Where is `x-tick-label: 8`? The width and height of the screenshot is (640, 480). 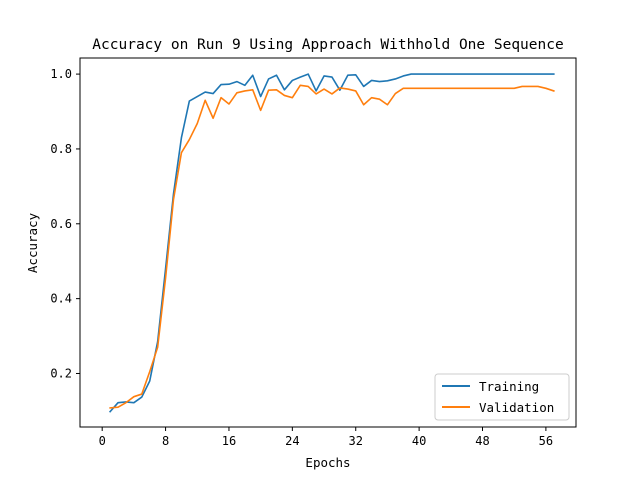
x-tick-label: 8 is located at coordinates (165, 441).